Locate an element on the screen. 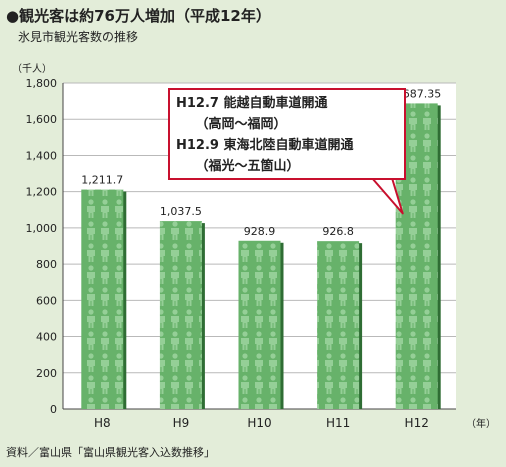 This screenshot has width=506, height=467. chart-subtitle: 氷見市観光客数の推移 is located at coordinates (78, 37).